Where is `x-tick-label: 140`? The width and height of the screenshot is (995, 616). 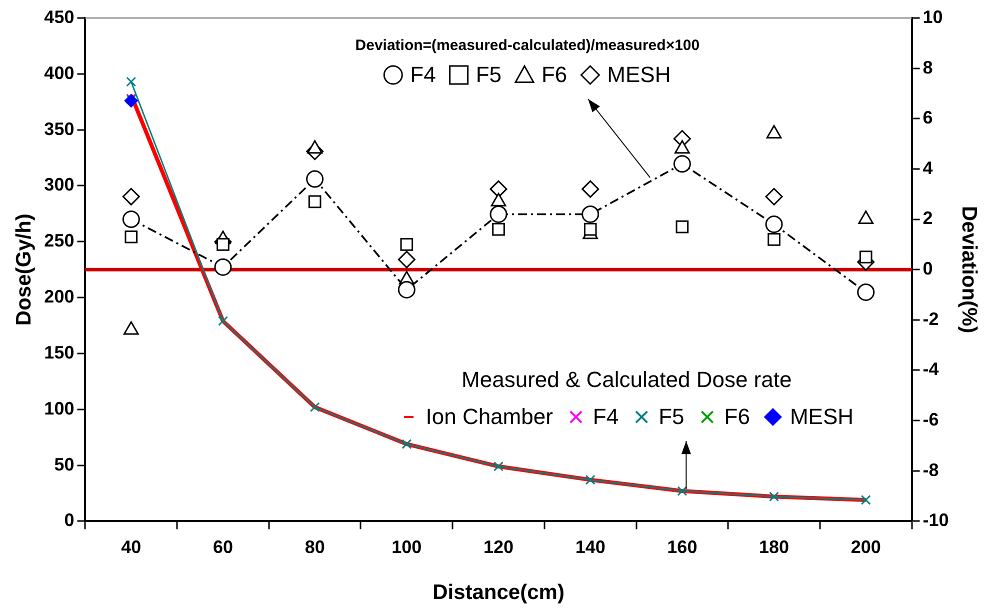
x-tick-label: 140 is located at coordinates (590, 546).